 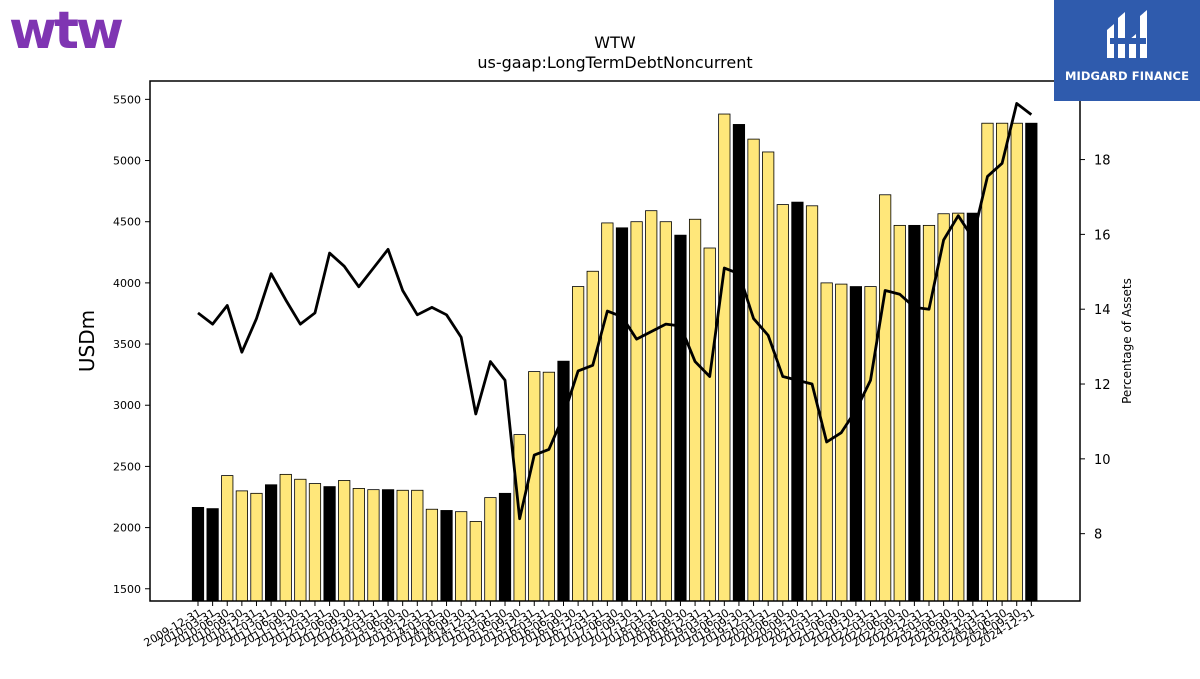 I want to click on wtw-logo: wtw, so click(x=65, y=32).